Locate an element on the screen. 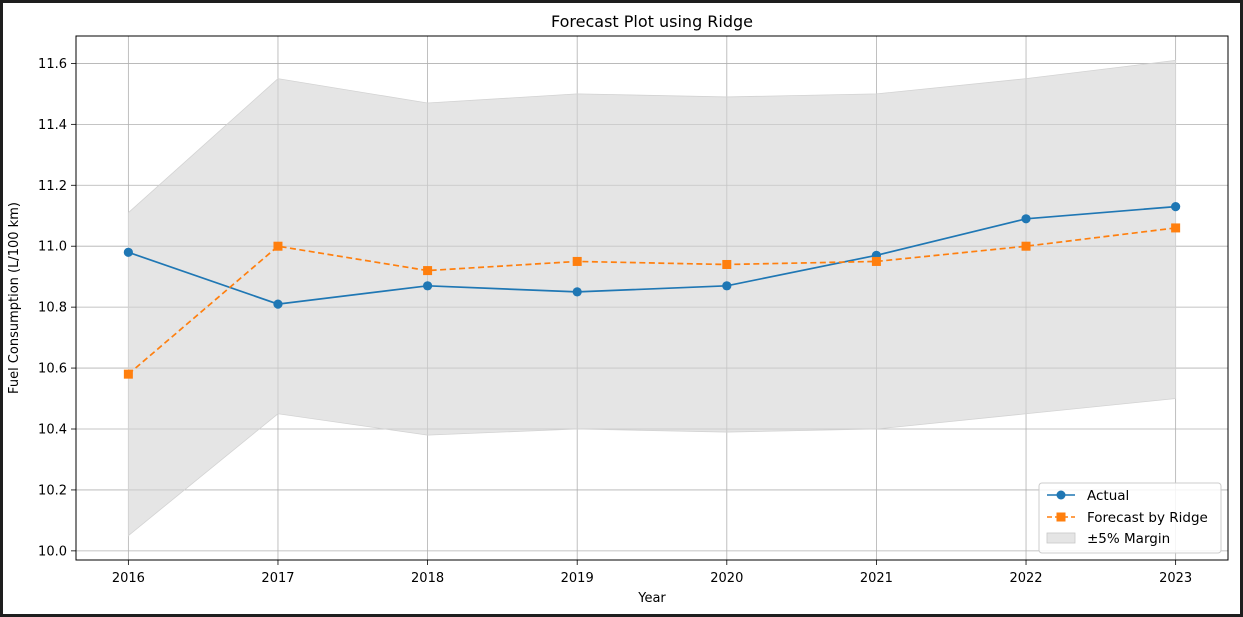  chart-title: Forecast Plot using Ridge is located at coordinates (652, 21).